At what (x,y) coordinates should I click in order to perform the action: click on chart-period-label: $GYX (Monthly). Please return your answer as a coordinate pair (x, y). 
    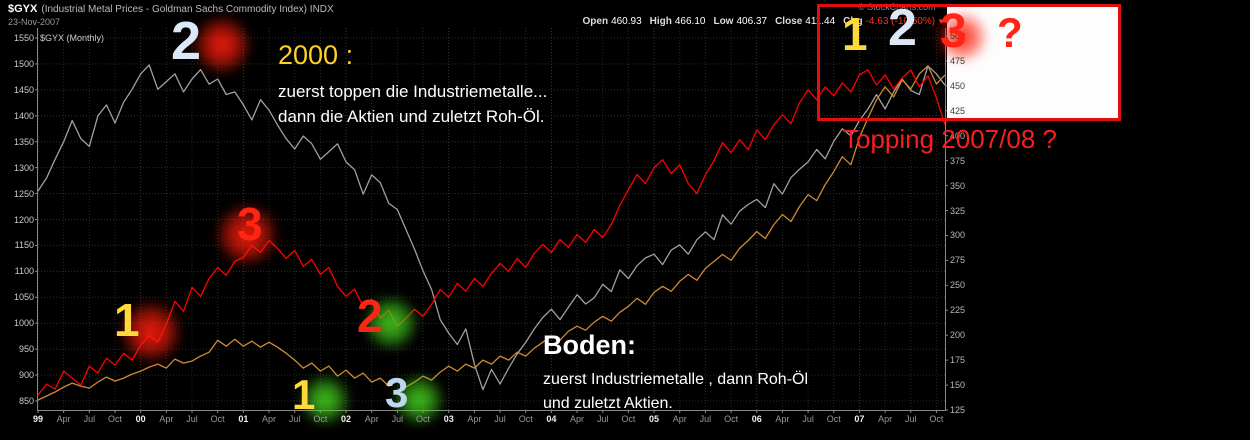
    Looking at the image, I should click on (72, 38).